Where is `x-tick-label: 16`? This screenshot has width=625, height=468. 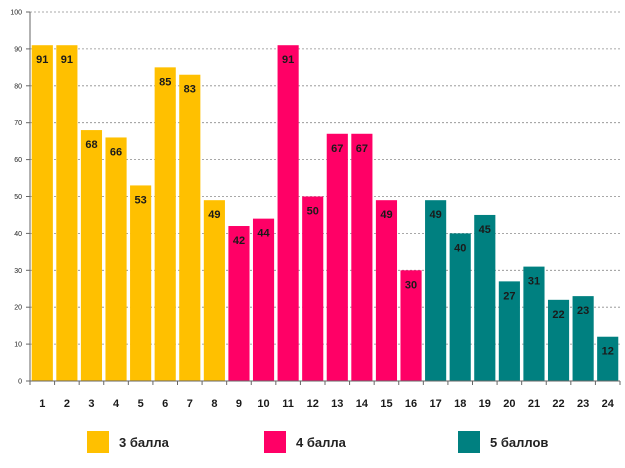 x-tick-label: 16 is located at coordinates (411, 404).